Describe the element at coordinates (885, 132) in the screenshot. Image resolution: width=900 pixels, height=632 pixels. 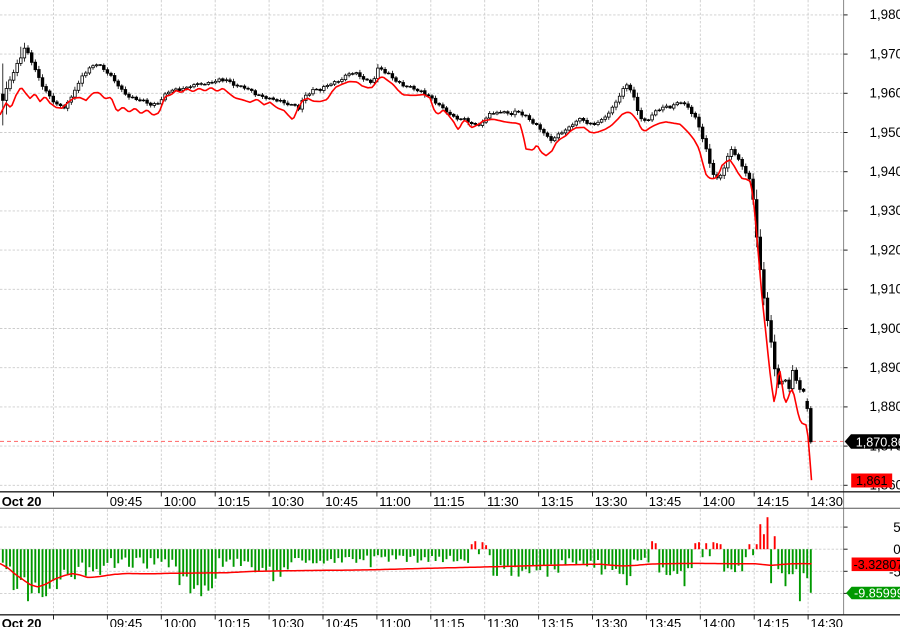
I see `svg-text: 1,950` at that location.